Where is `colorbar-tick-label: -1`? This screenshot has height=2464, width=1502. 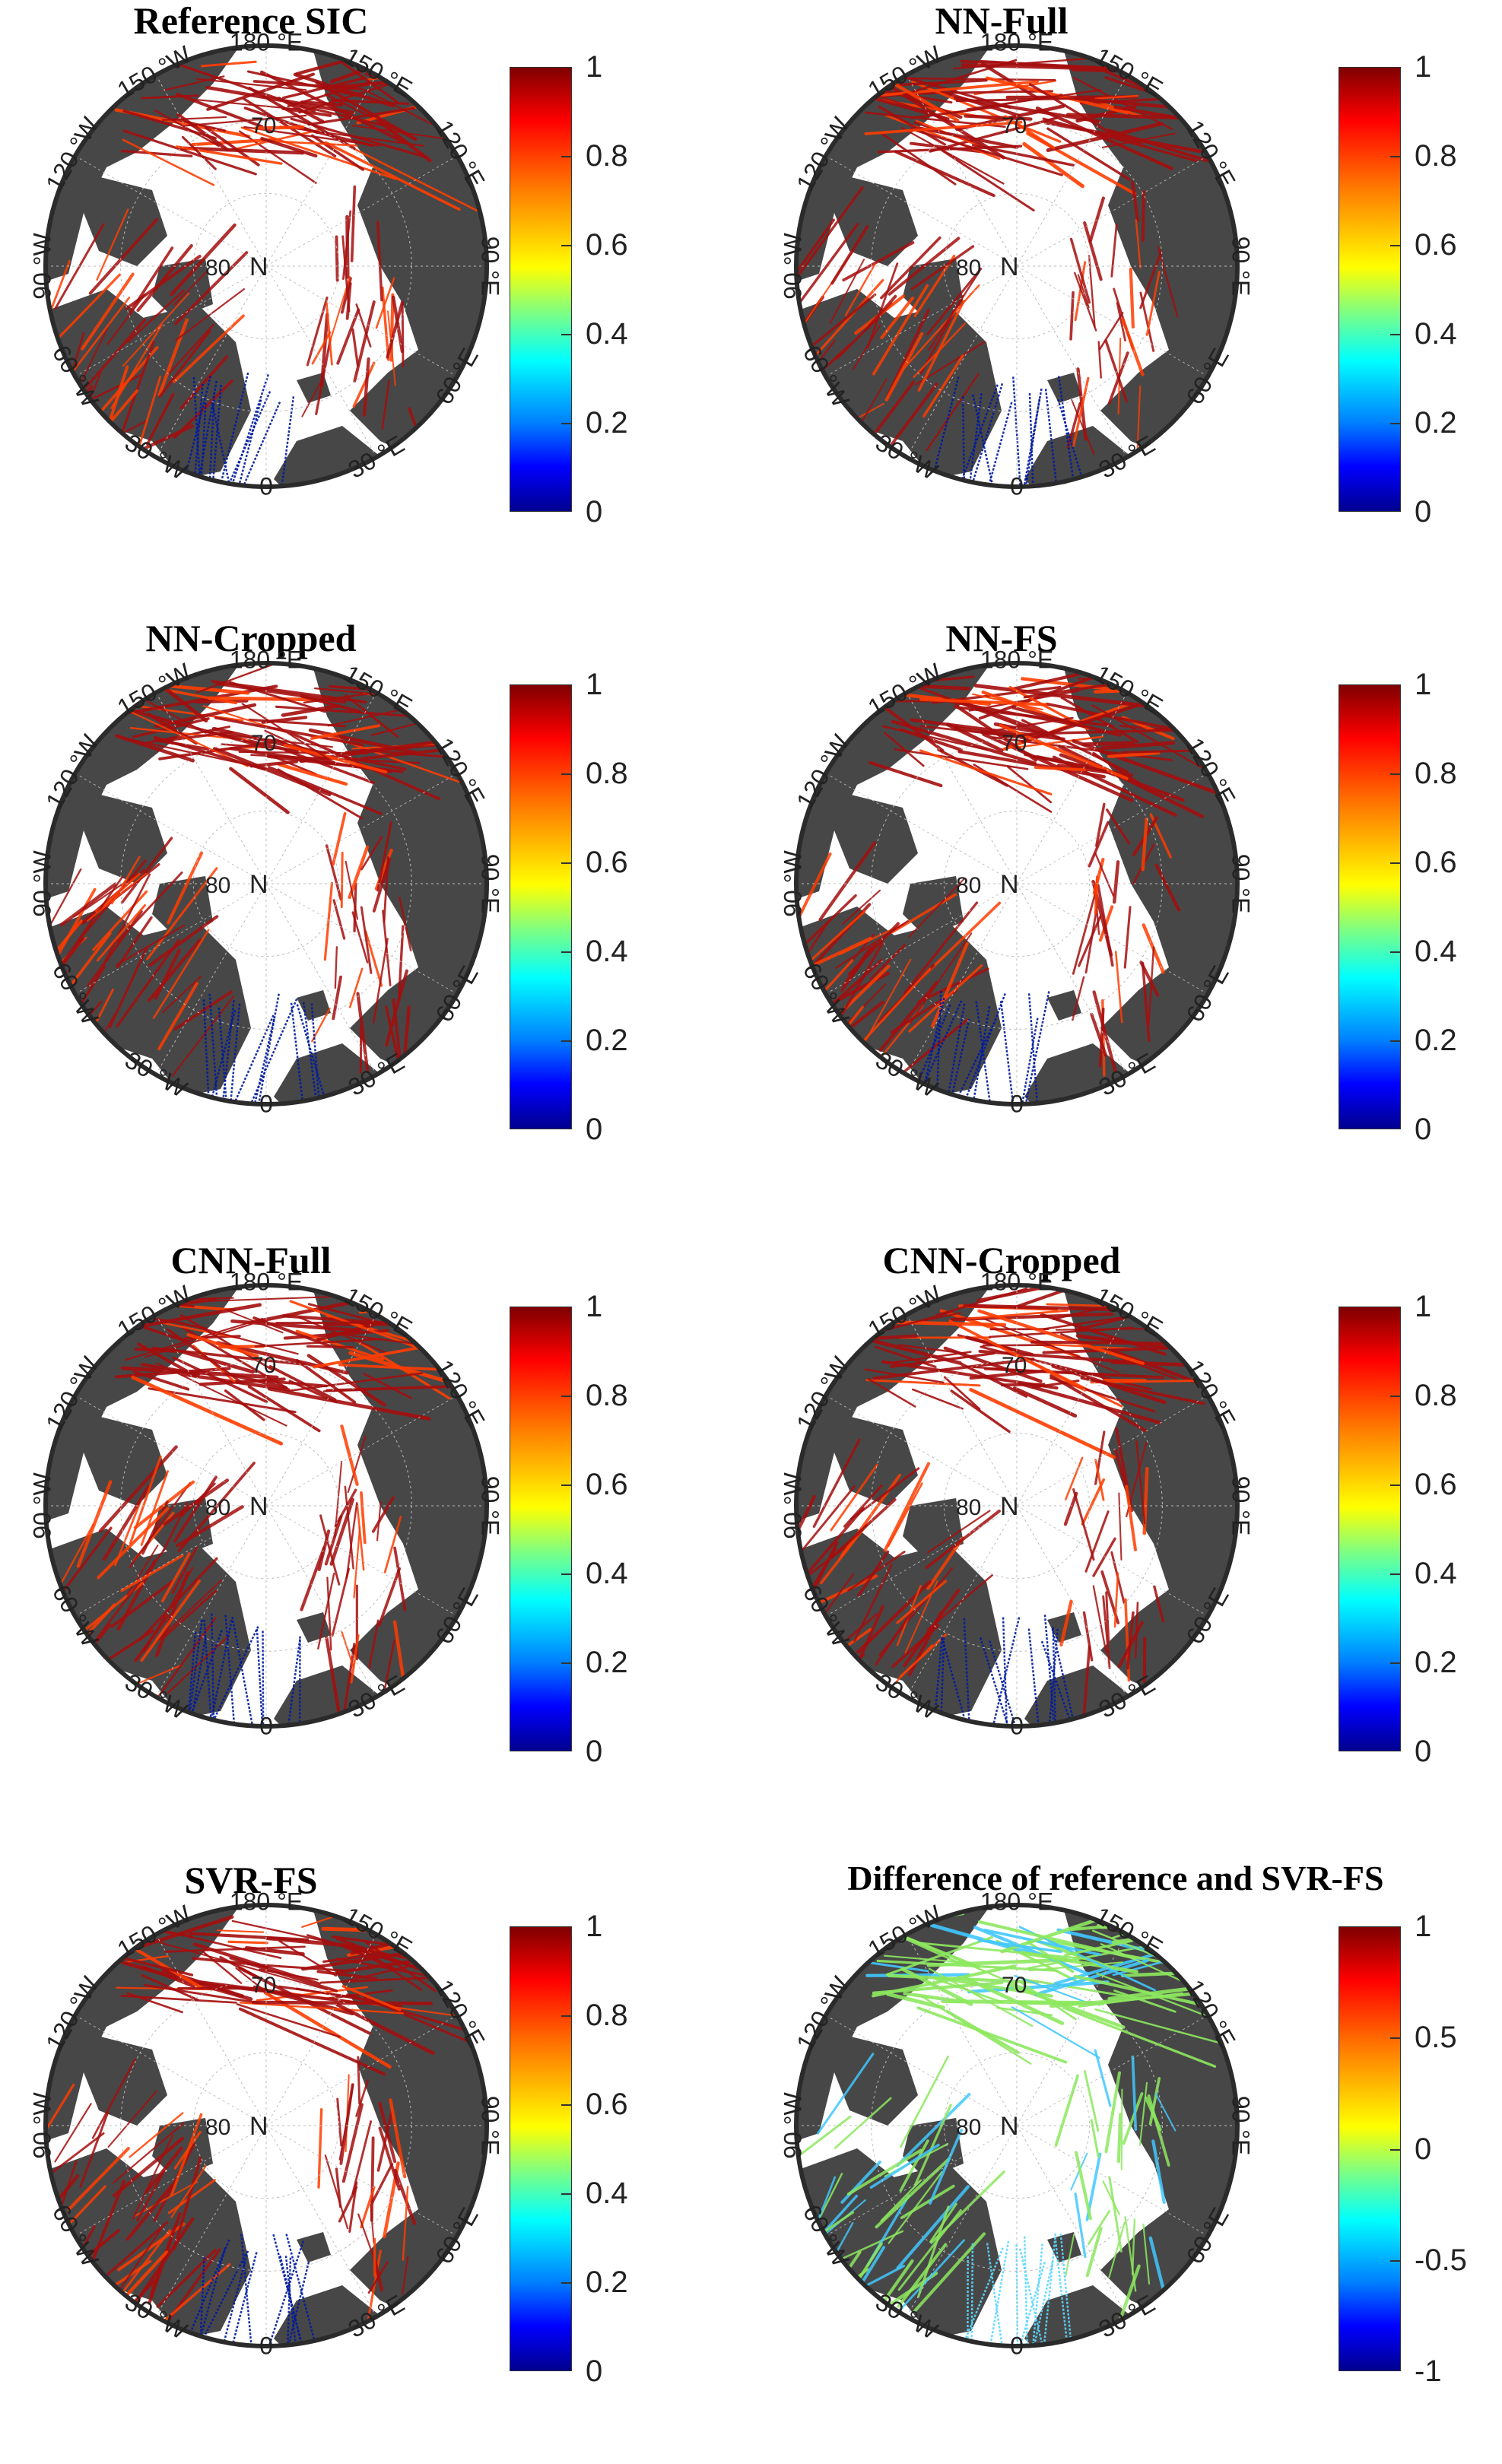 colorbar-tick-label: -1 is located at coordinates (1428, 2371).